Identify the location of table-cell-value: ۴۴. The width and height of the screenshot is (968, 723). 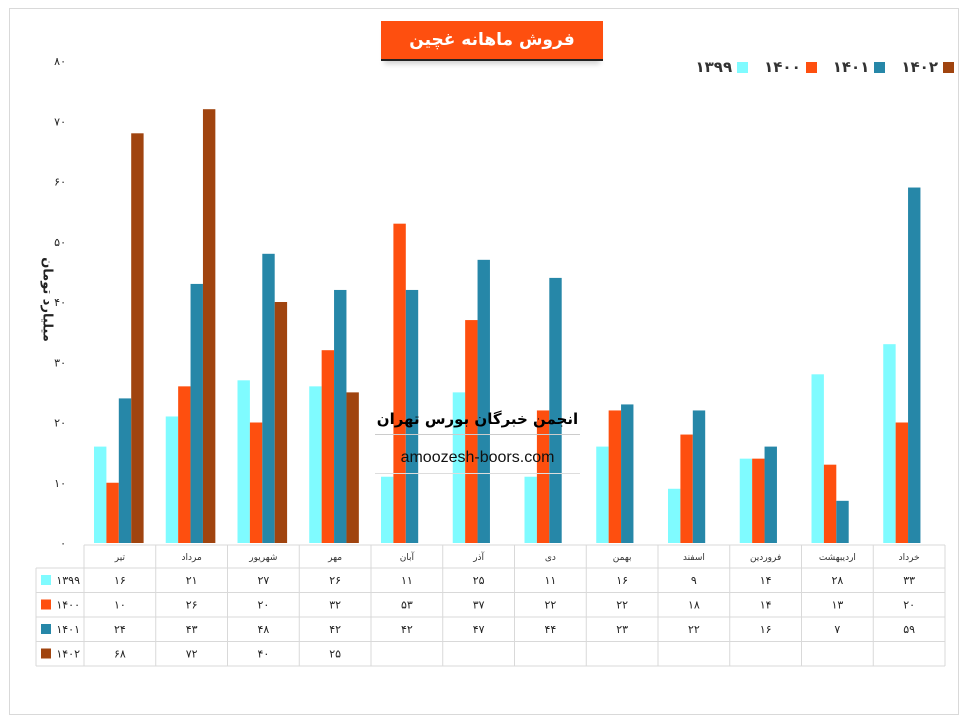
(550, 629).